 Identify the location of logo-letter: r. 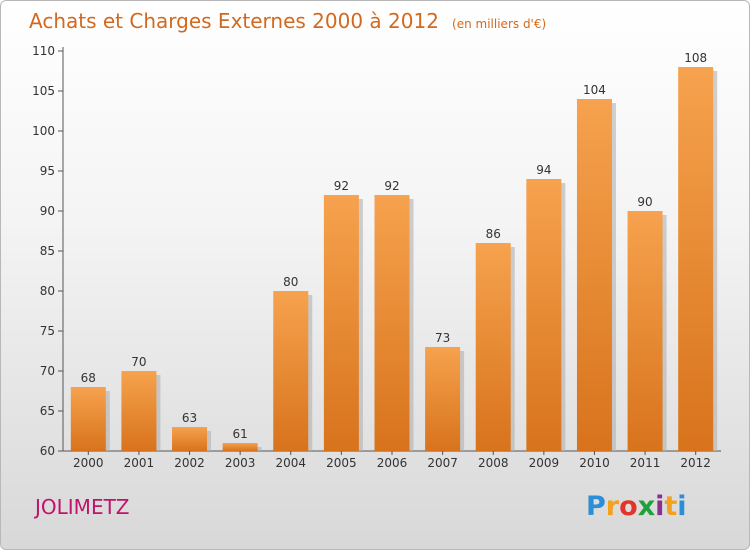
(612, 506).